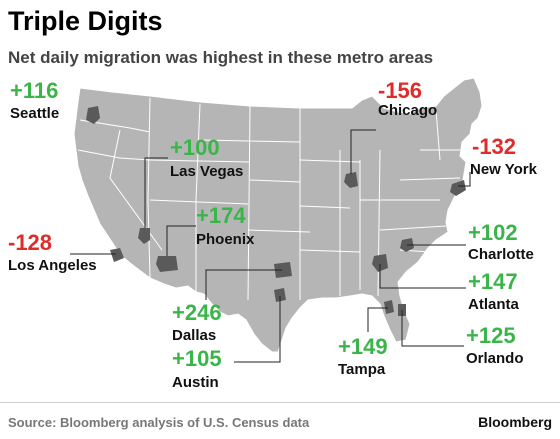 The image size is (560, 439). What do you see at coordinates (493, 281) in the screenshot?
I see `metro-value-atlanta: +147` at bounding box center [493, 281].